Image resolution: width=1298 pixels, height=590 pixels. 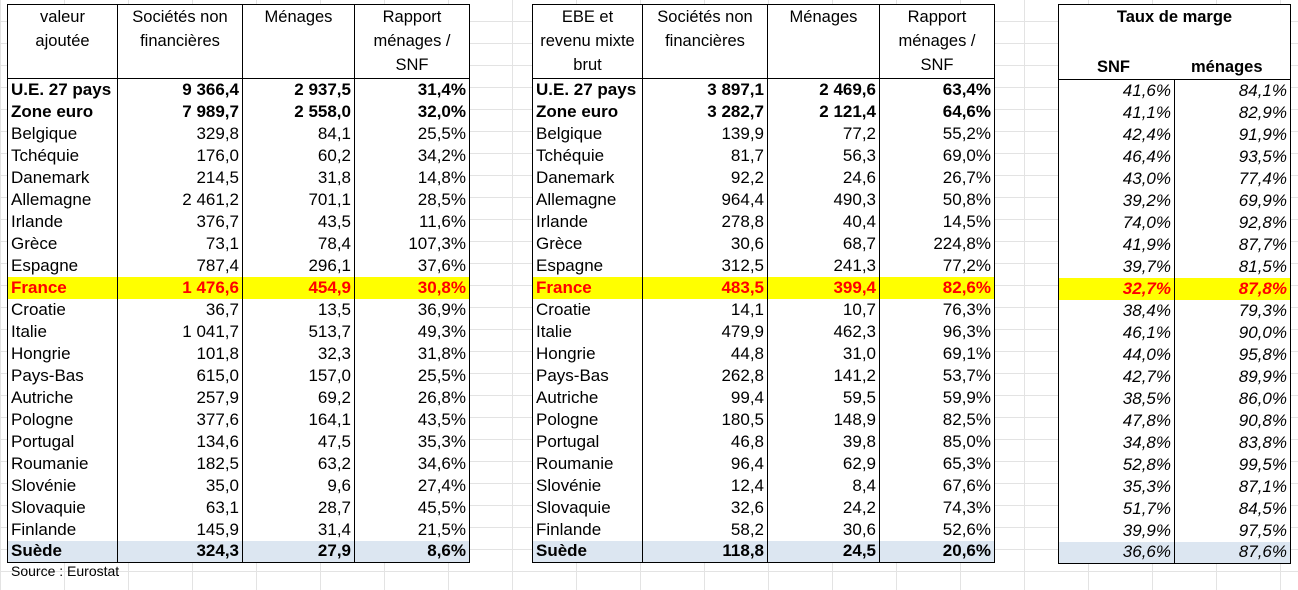 What do you see at coordinates (823, 485) in the screenshot?
I see `menages-cell: 8,4` at bounding box center [823, 485].